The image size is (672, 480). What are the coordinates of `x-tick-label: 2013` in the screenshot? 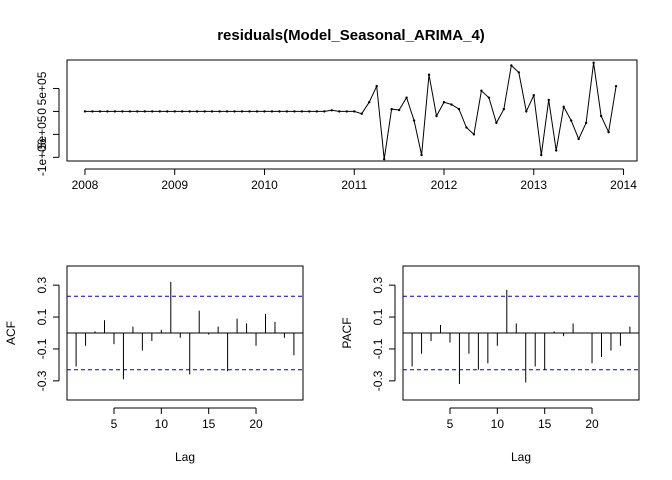 It's located at (533, 185).